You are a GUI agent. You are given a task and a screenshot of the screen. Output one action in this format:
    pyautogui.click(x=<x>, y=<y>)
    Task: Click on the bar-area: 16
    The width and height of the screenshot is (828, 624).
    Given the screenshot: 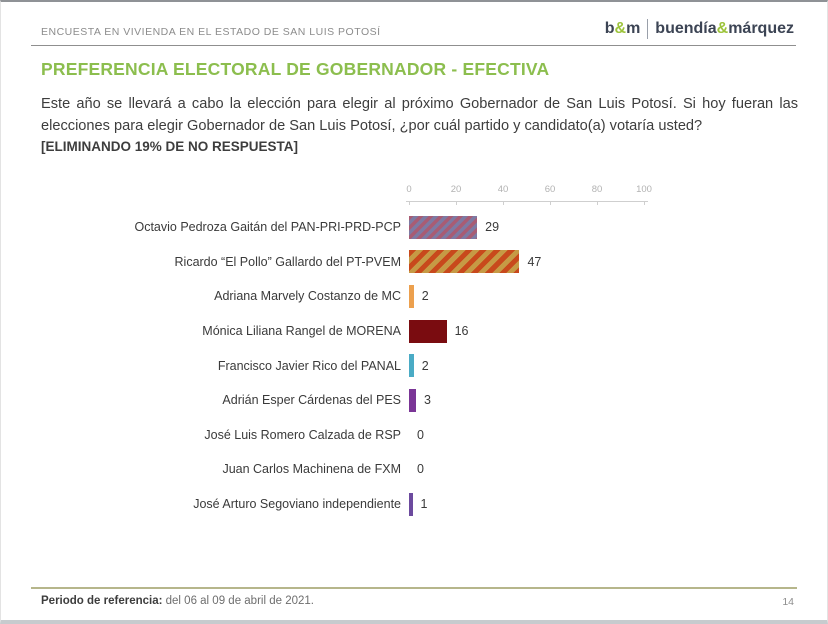 What is the action you would take?
    pyautogui.click(x=439, y=331)
    